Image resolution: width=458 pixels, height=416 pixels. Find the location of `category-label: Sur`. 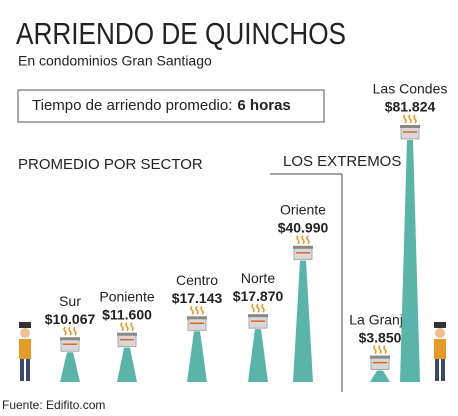

category-label: Sur is located at coordinates (70, 301).